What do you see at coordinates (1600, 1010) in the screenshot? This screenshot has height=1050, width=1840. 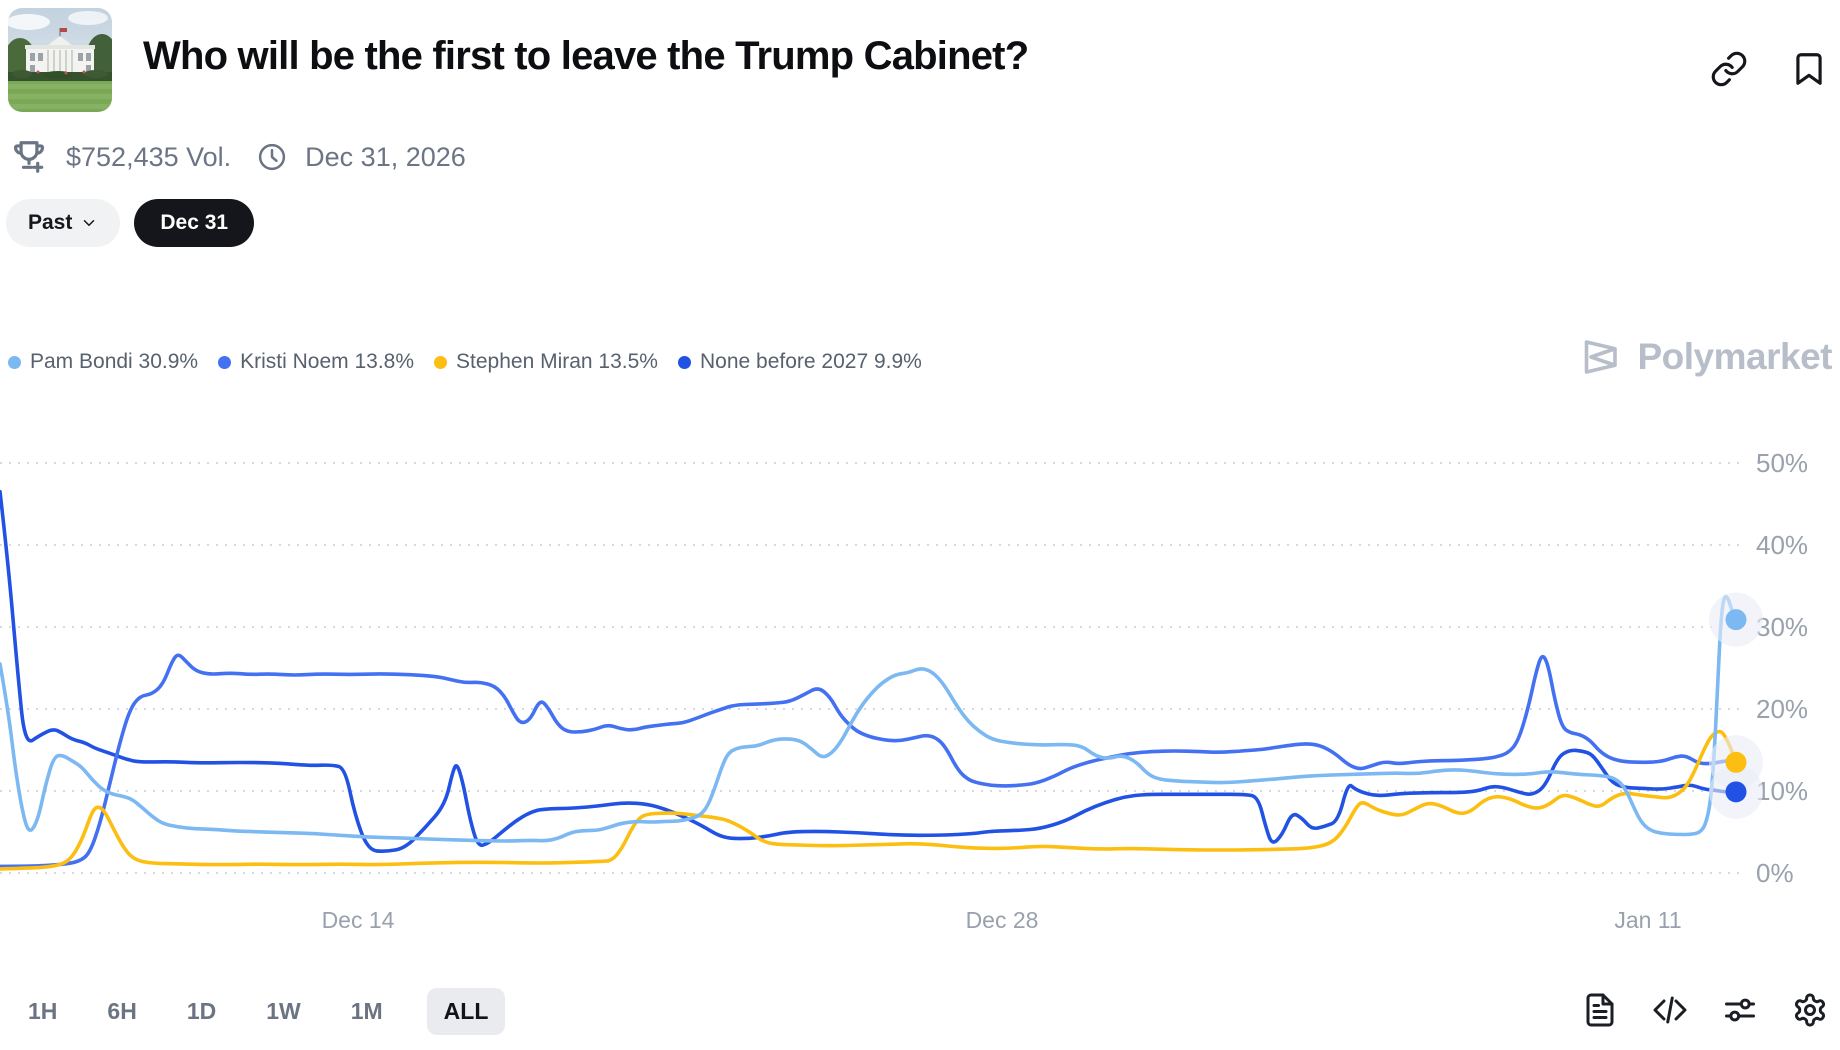 I see `order-book-icon` at bounding box center [1600, 1010].